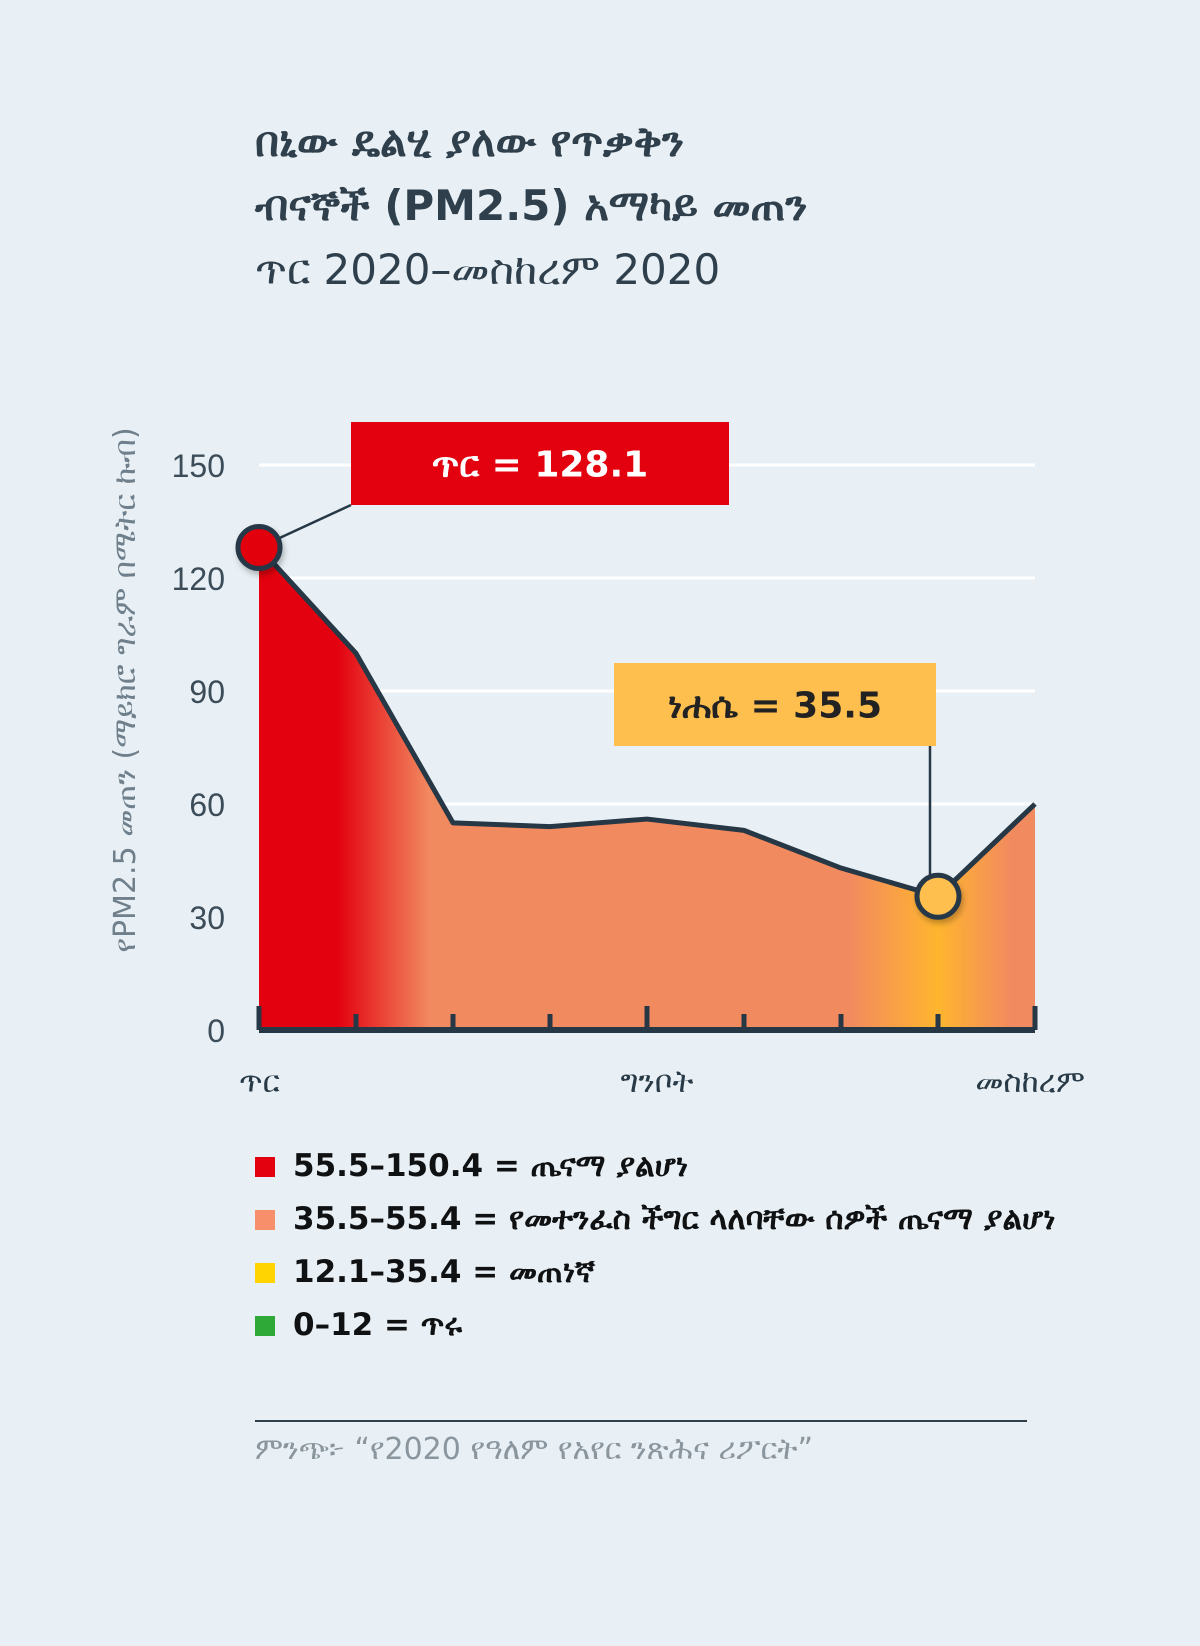 The width and height of the screenshot is (1200, 1646). What do you see at coordinates (378, 1325) in the screenshot?
I see `legend-label: 0–12 = ጥሩ` at bounding box center [378, 1325].